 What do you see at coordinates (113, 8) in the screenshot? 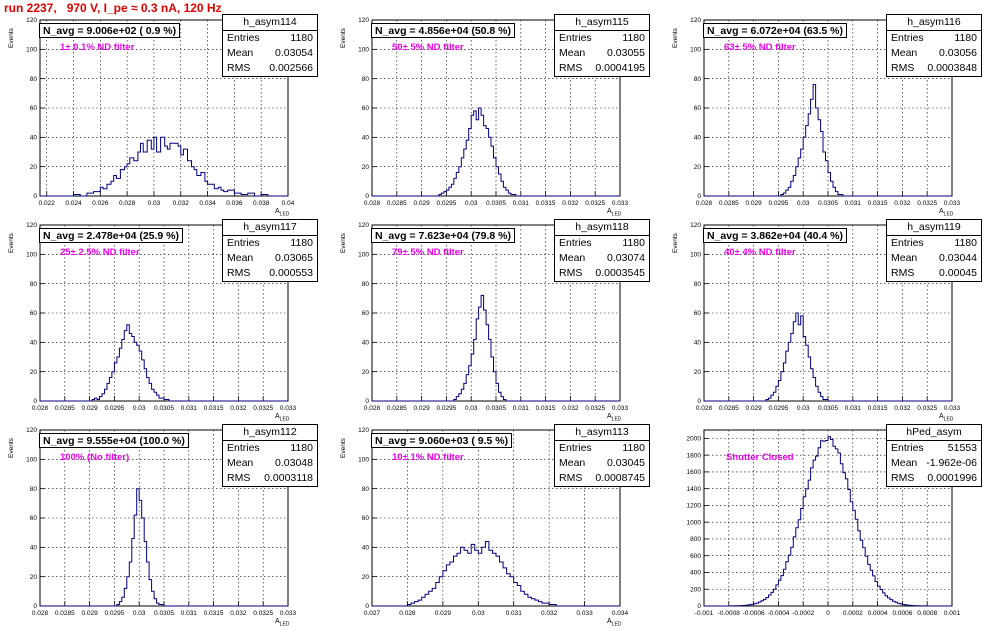
I see `page-title: run 2237, 970 V, I_pe ≈ 0.3 nA, 120 Hz` at bounding box center [113, 8].